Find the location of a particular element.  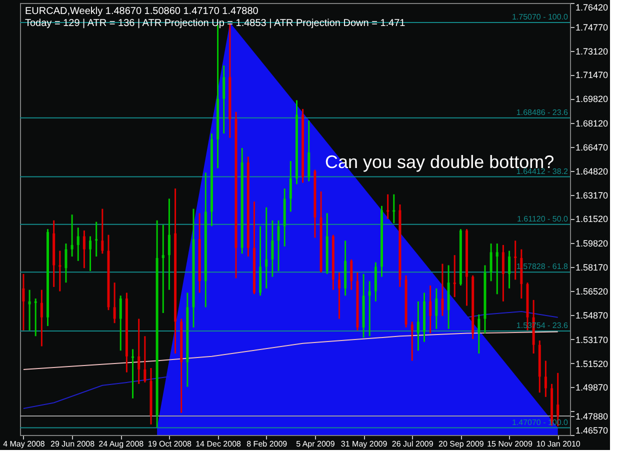

x-tick-label: 10 Jan 2010 is located at coordinates (558, 444).